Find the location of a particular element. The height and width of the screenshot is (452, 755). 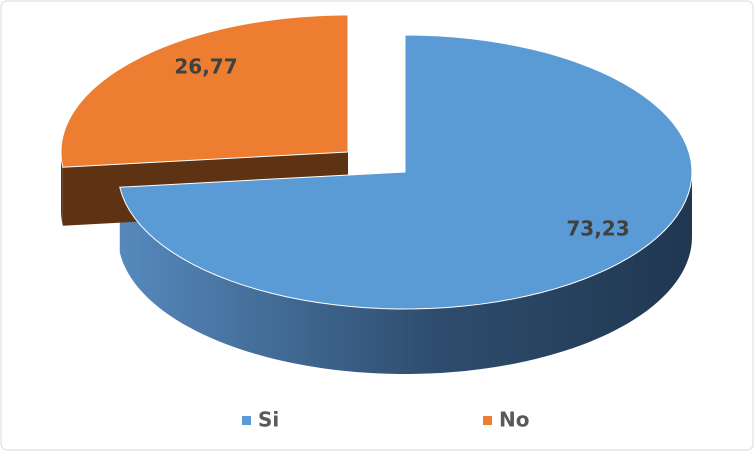

legend-label: No is located at coordinates (514, 420).